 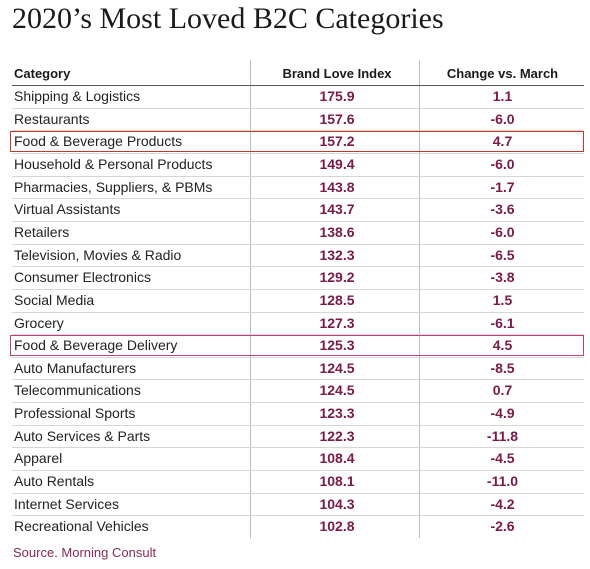 I want to click on change-vs-march-cell: -8.5, so click(x=502, y=367).